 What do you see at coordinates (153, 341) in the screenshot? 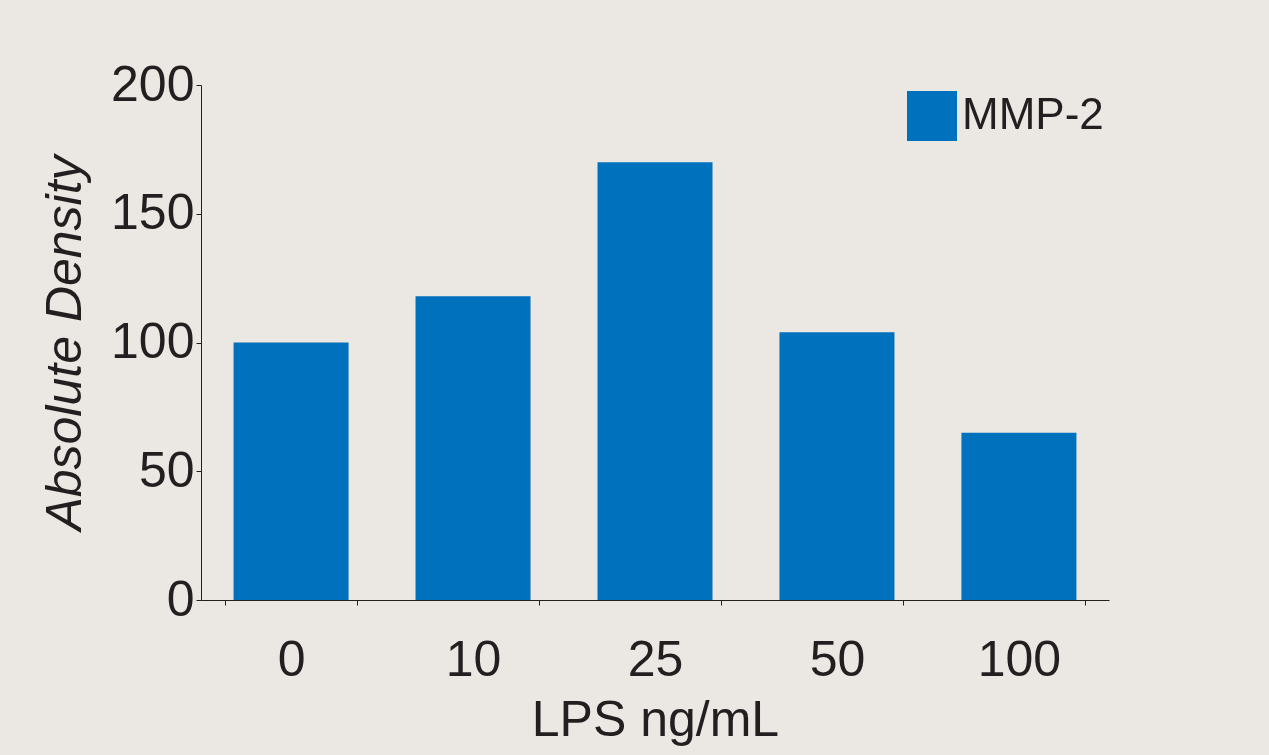
I see `y-tick-label: 100` at bounding box center [153, 341].